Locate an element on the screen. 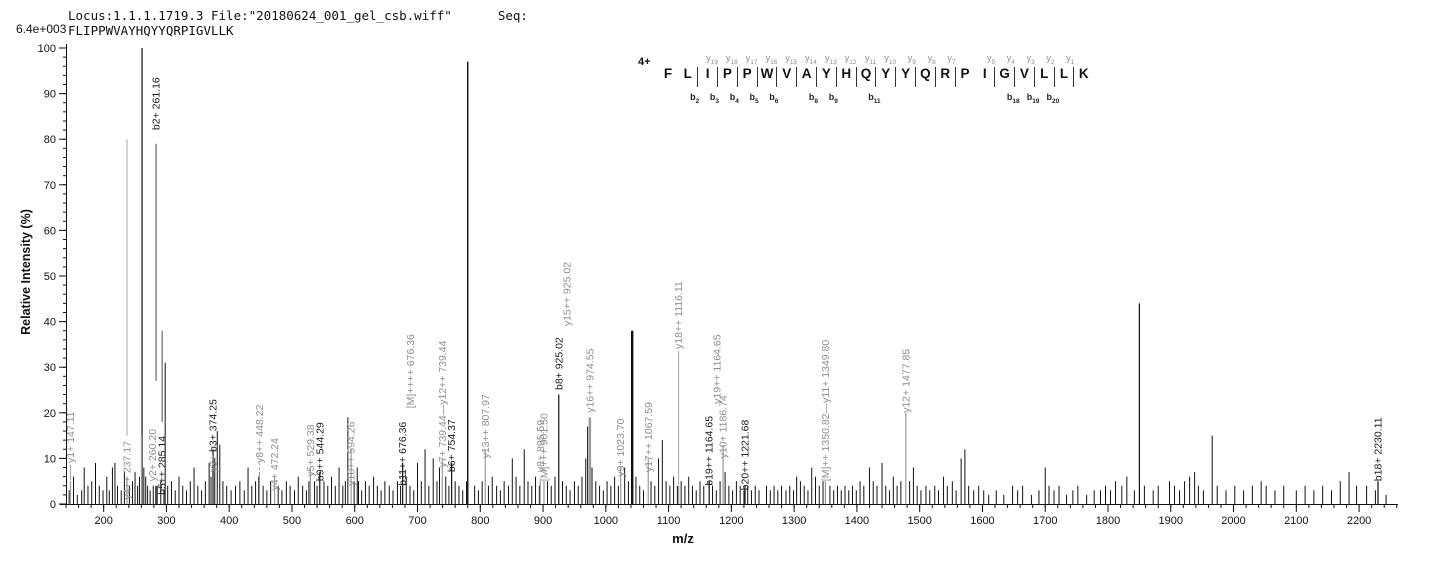 The image size is (1436, 562). b-ion-label: b5 is located at coordinates (754, 98).